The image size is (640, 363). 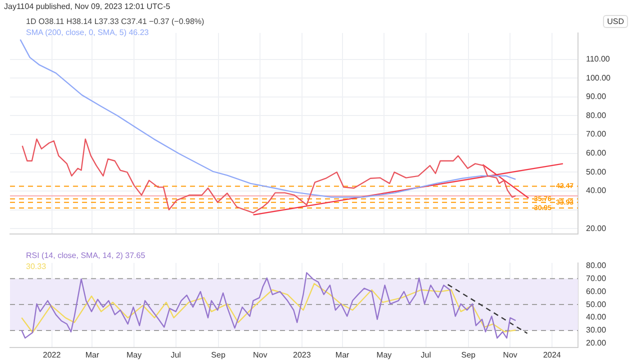 I want to click on text: Jay1104 published, Nov 09, 2023 12:01 UTC-5, so click(x=87, y=7).